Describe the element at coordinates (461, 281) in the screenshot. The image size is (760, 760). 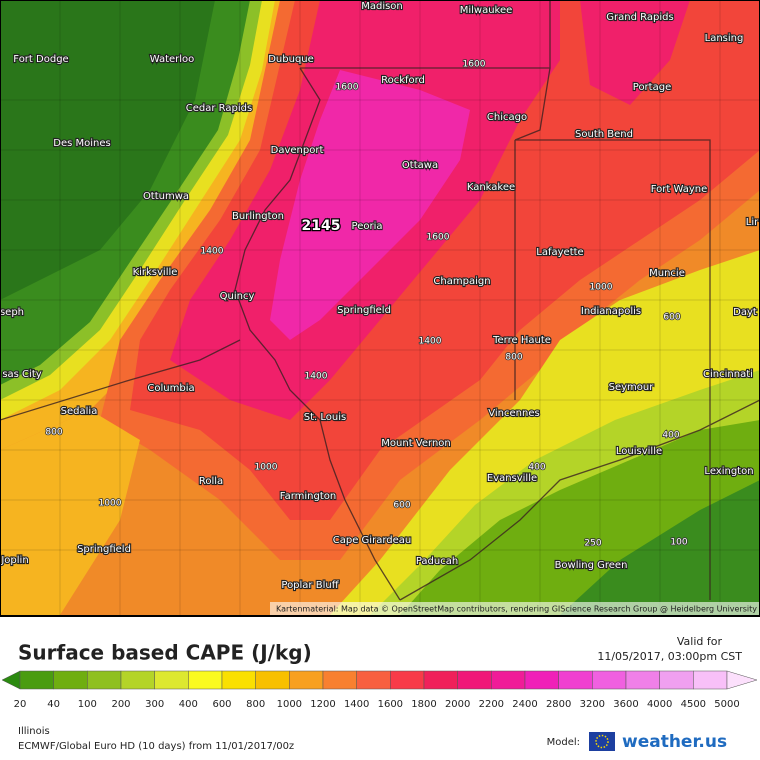
I see `city-label: Champaign` at that location.